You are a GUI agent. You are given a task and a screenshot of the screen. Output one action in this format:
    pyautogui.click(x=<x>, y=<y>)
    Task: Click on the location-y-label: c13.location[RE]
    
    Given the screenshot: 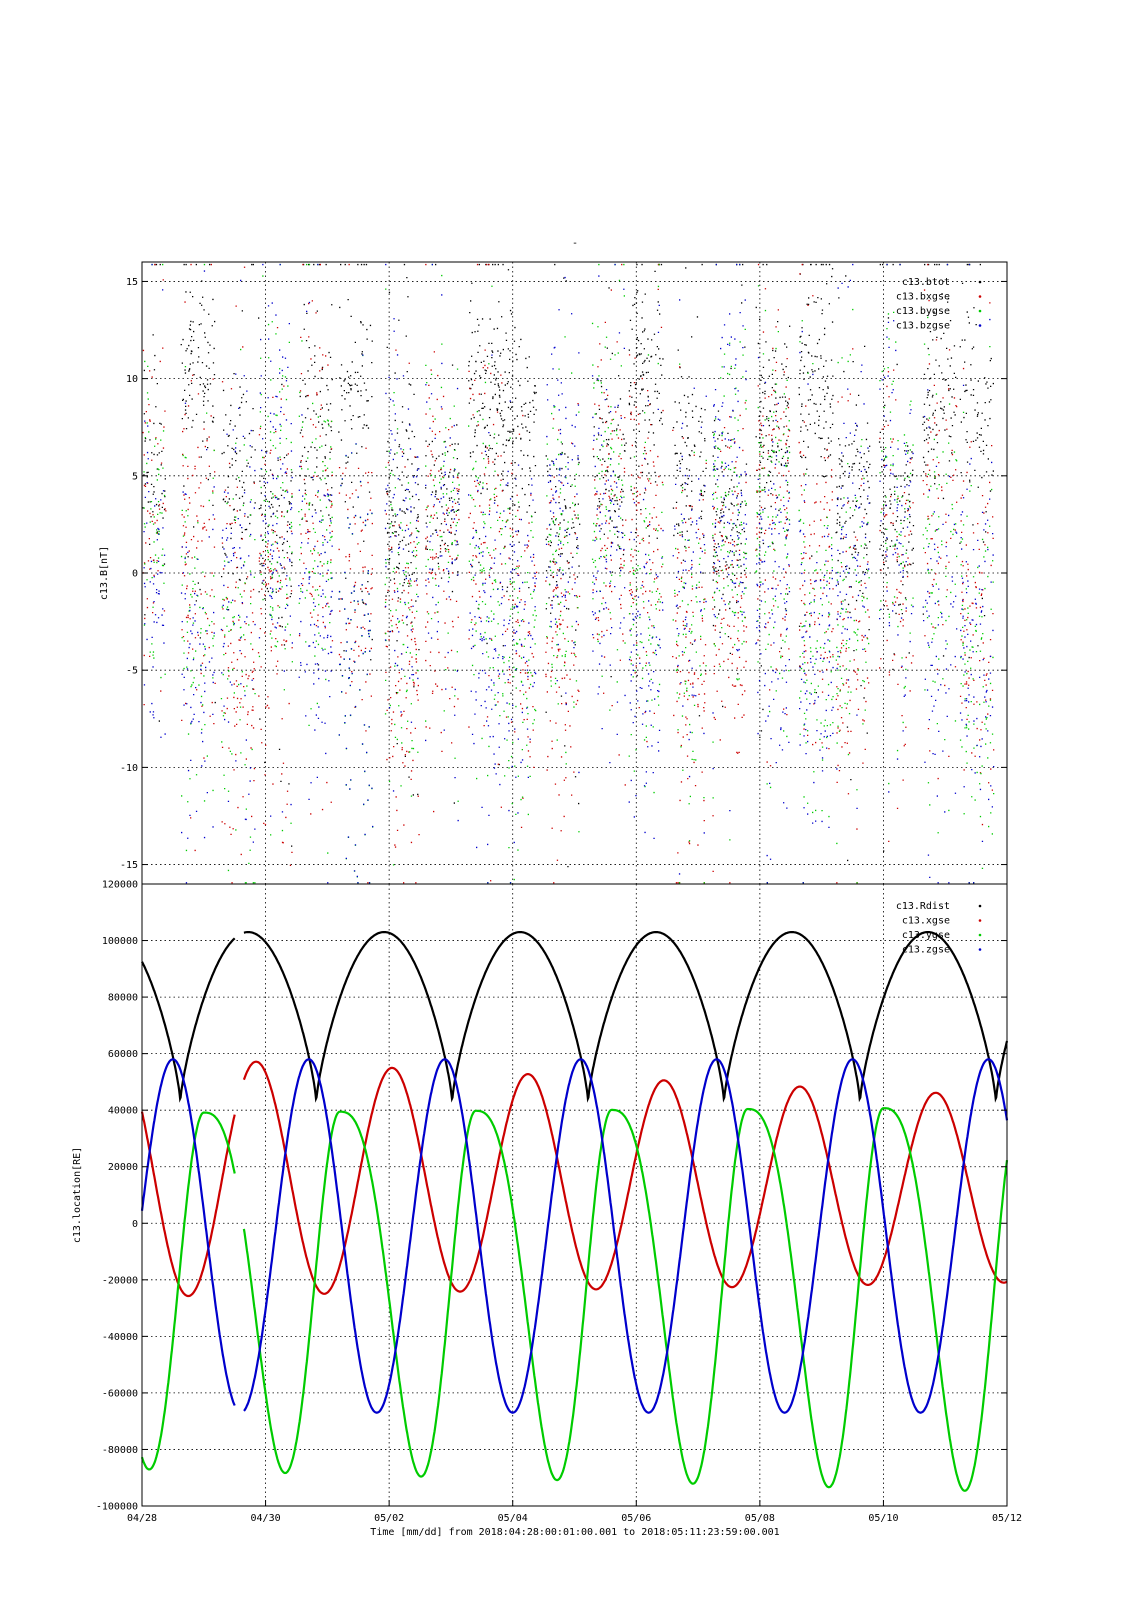 What is the action you would take?
    pyautogui.click(x=77, y=1195)
    